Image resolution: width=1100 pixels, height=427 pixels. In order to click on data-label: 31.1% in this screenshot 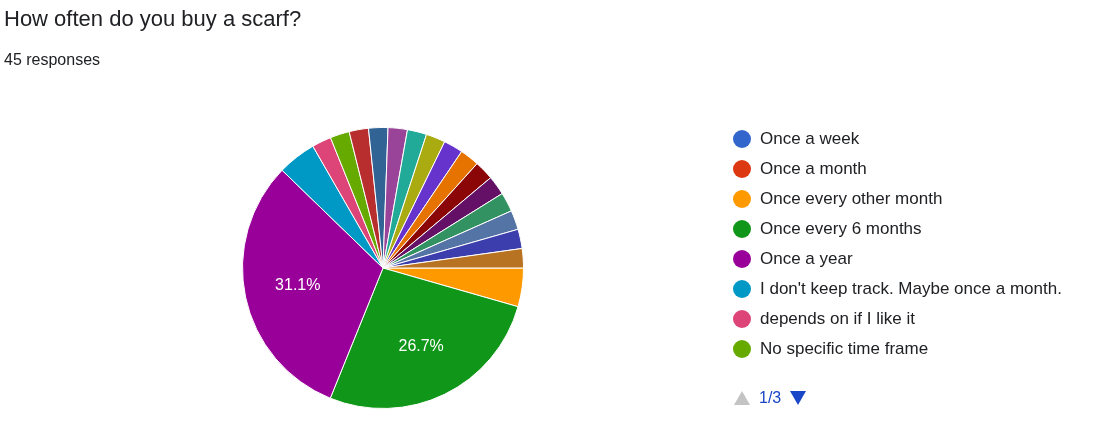, I will do `click(298, 285)`.